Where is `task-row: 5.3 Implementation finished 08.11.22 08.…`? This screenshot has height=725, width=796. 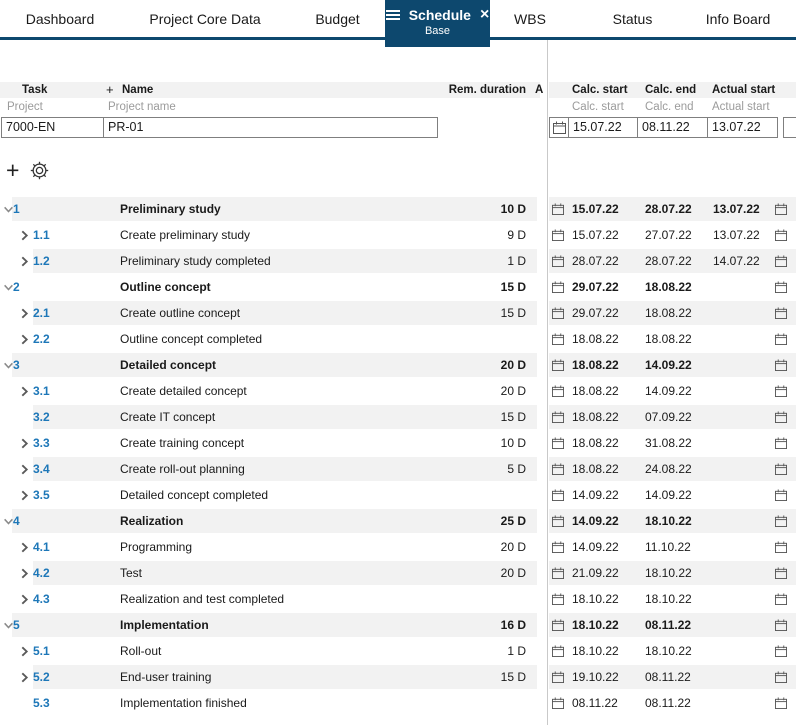 task-row: 5.3 Implementation finished 08.11.22 08.… is located at coordinates (398, 703).